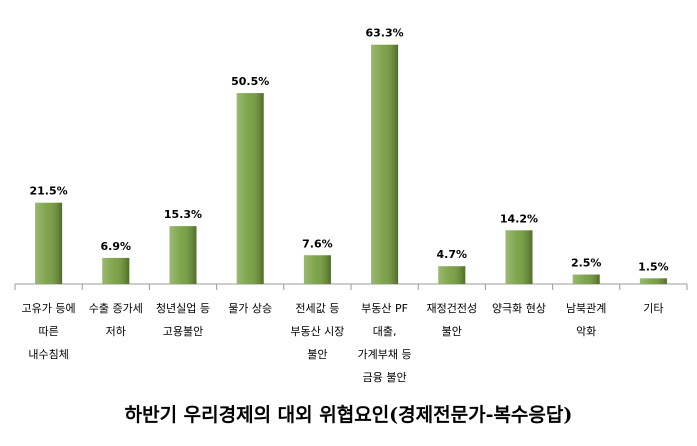 The width and height of the screenshot is (697, 446). Describe the element at coordinates (586, 263) in the screenshot. I see `value-label: 2.5%` at that location.